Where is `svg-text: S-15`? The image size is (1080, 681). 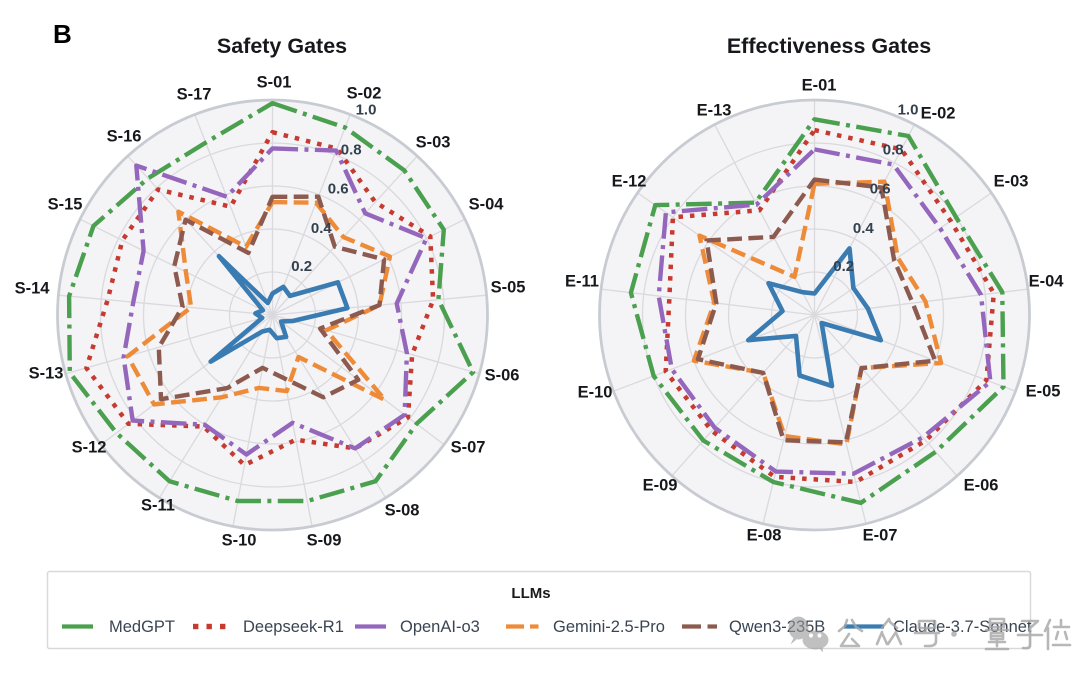 svg-text: S-15 is located at coordinates (65, 205).